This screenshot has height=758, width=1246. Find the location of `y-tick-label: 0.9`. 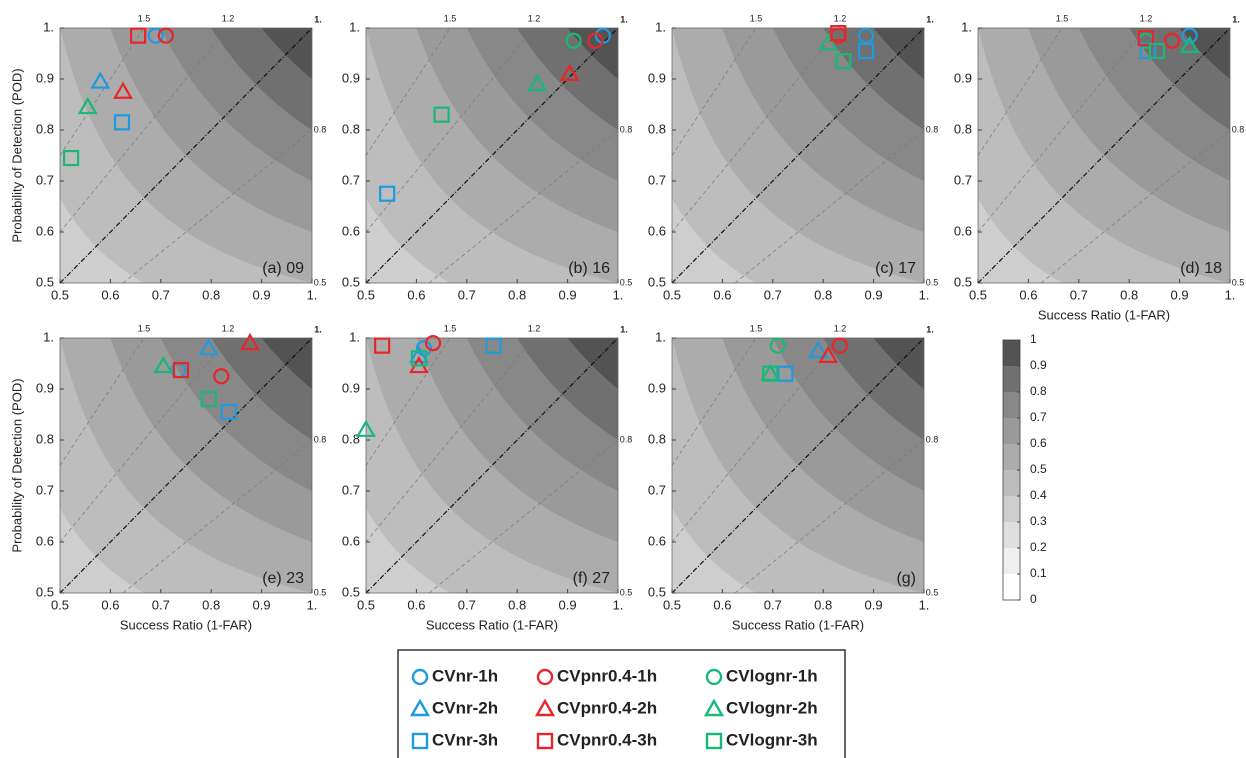

y-tick-label: 0.9 is located at coordinates (351, 387).